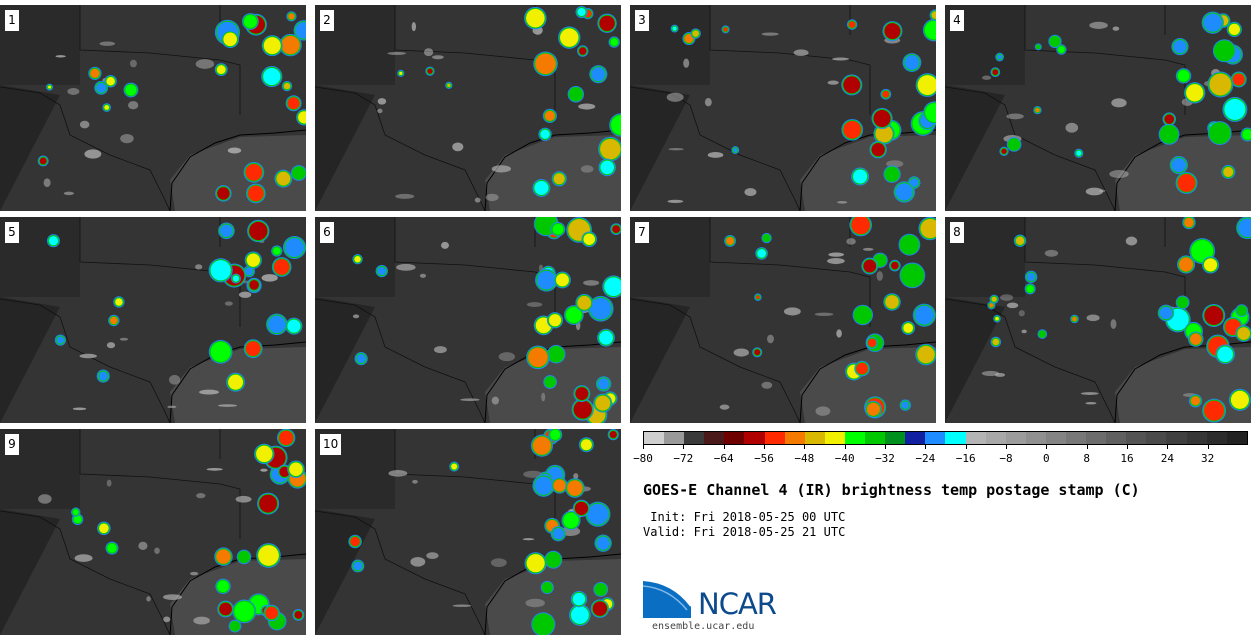 This screenshot has width=1260, height=635. Describe the element at coordinates (1127, 458) in the screenshot. I see `colorbar-tick-label: 16` at that location.